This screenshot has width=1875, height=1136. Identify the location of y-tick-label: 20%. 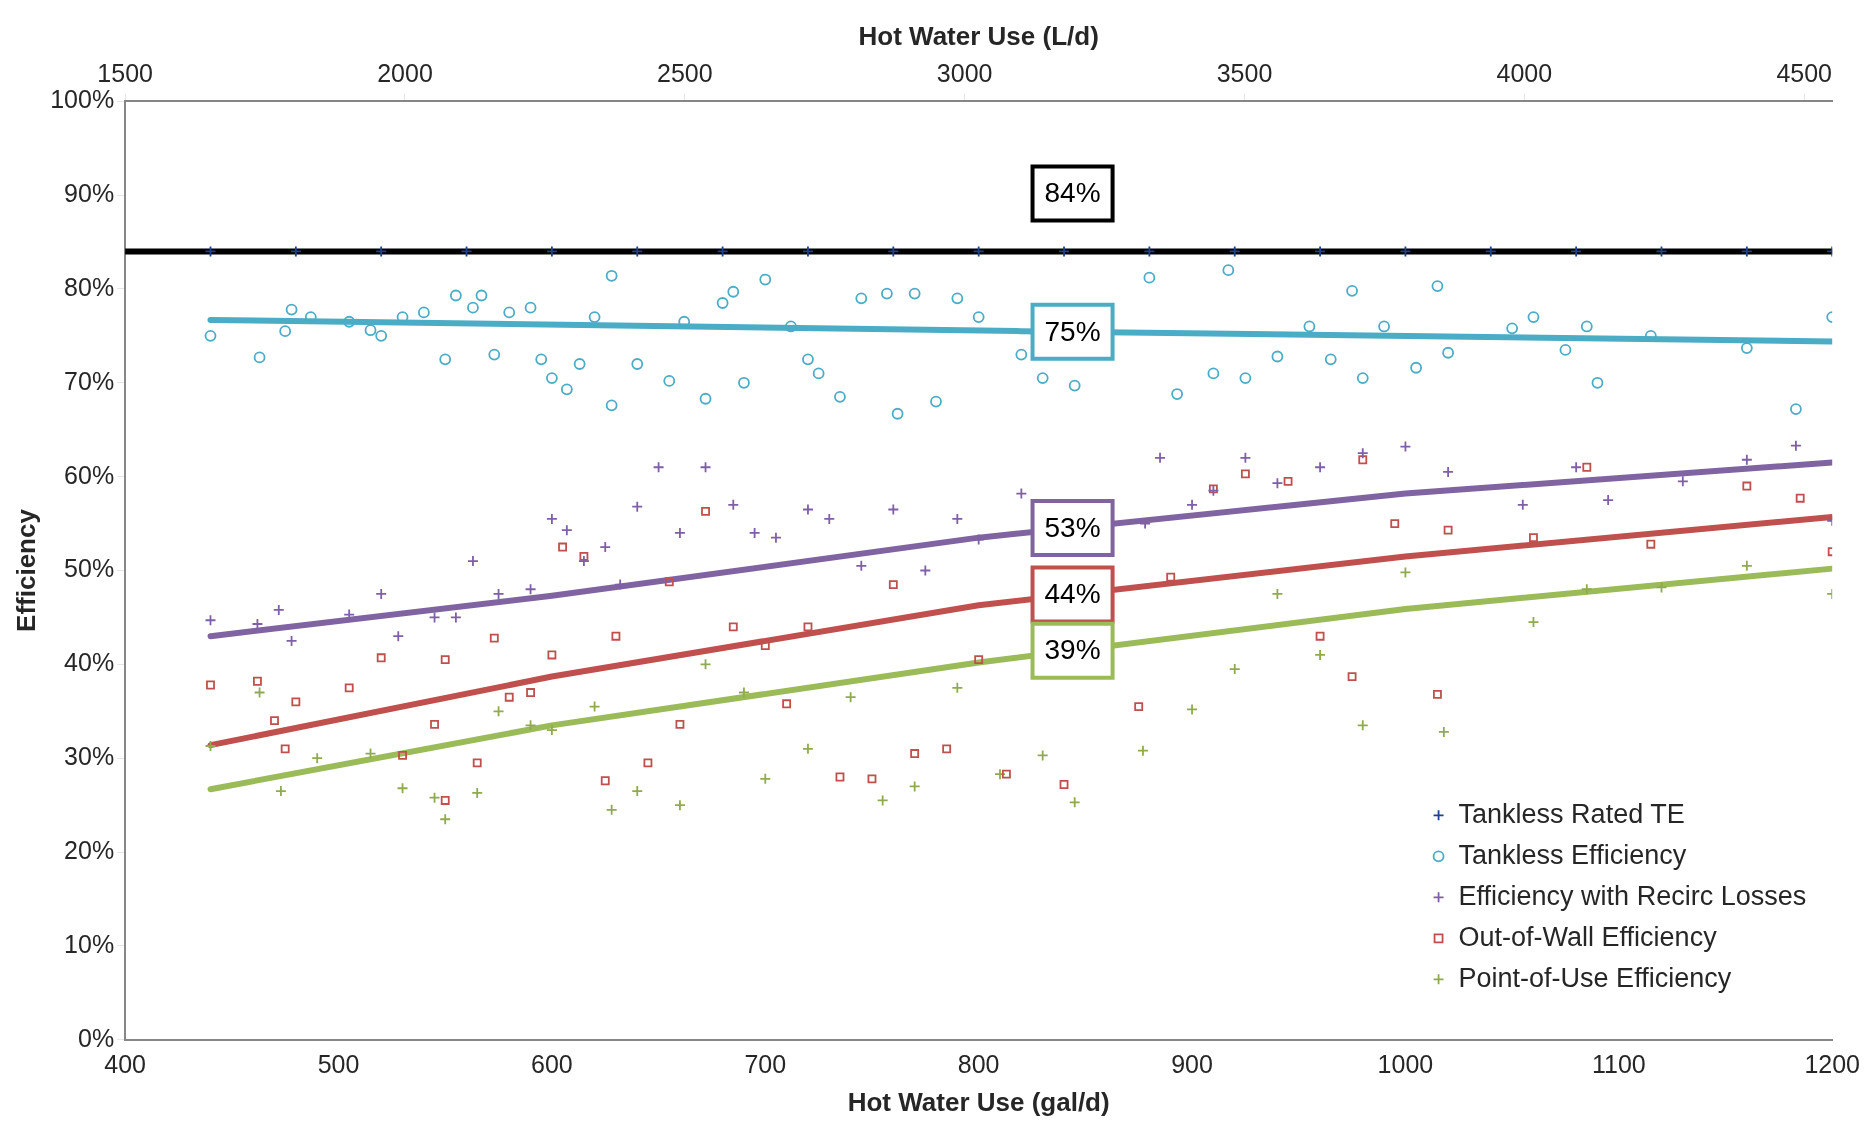
(89, 849).